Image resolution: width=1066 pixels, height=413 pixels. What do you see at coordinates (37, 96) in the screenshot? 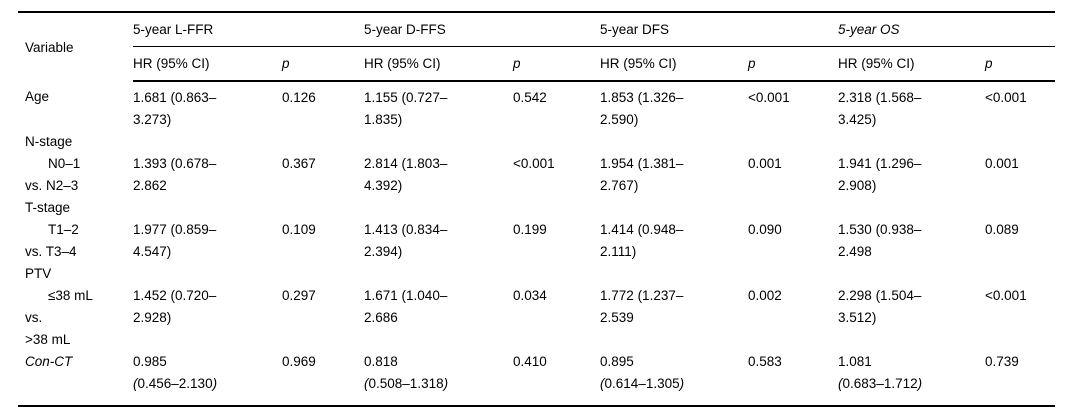
I see `variable-cell: Age` at bounding box center [37, 96].